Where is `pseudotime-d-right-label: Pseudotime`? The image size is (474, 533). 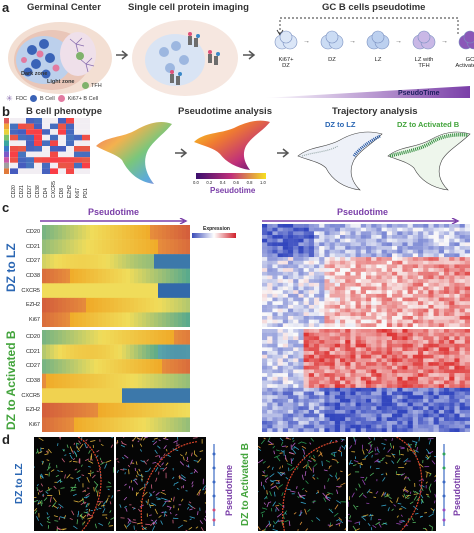
pseudotime-d-right-label: Pseudotime is located at coordinates (457, 490).